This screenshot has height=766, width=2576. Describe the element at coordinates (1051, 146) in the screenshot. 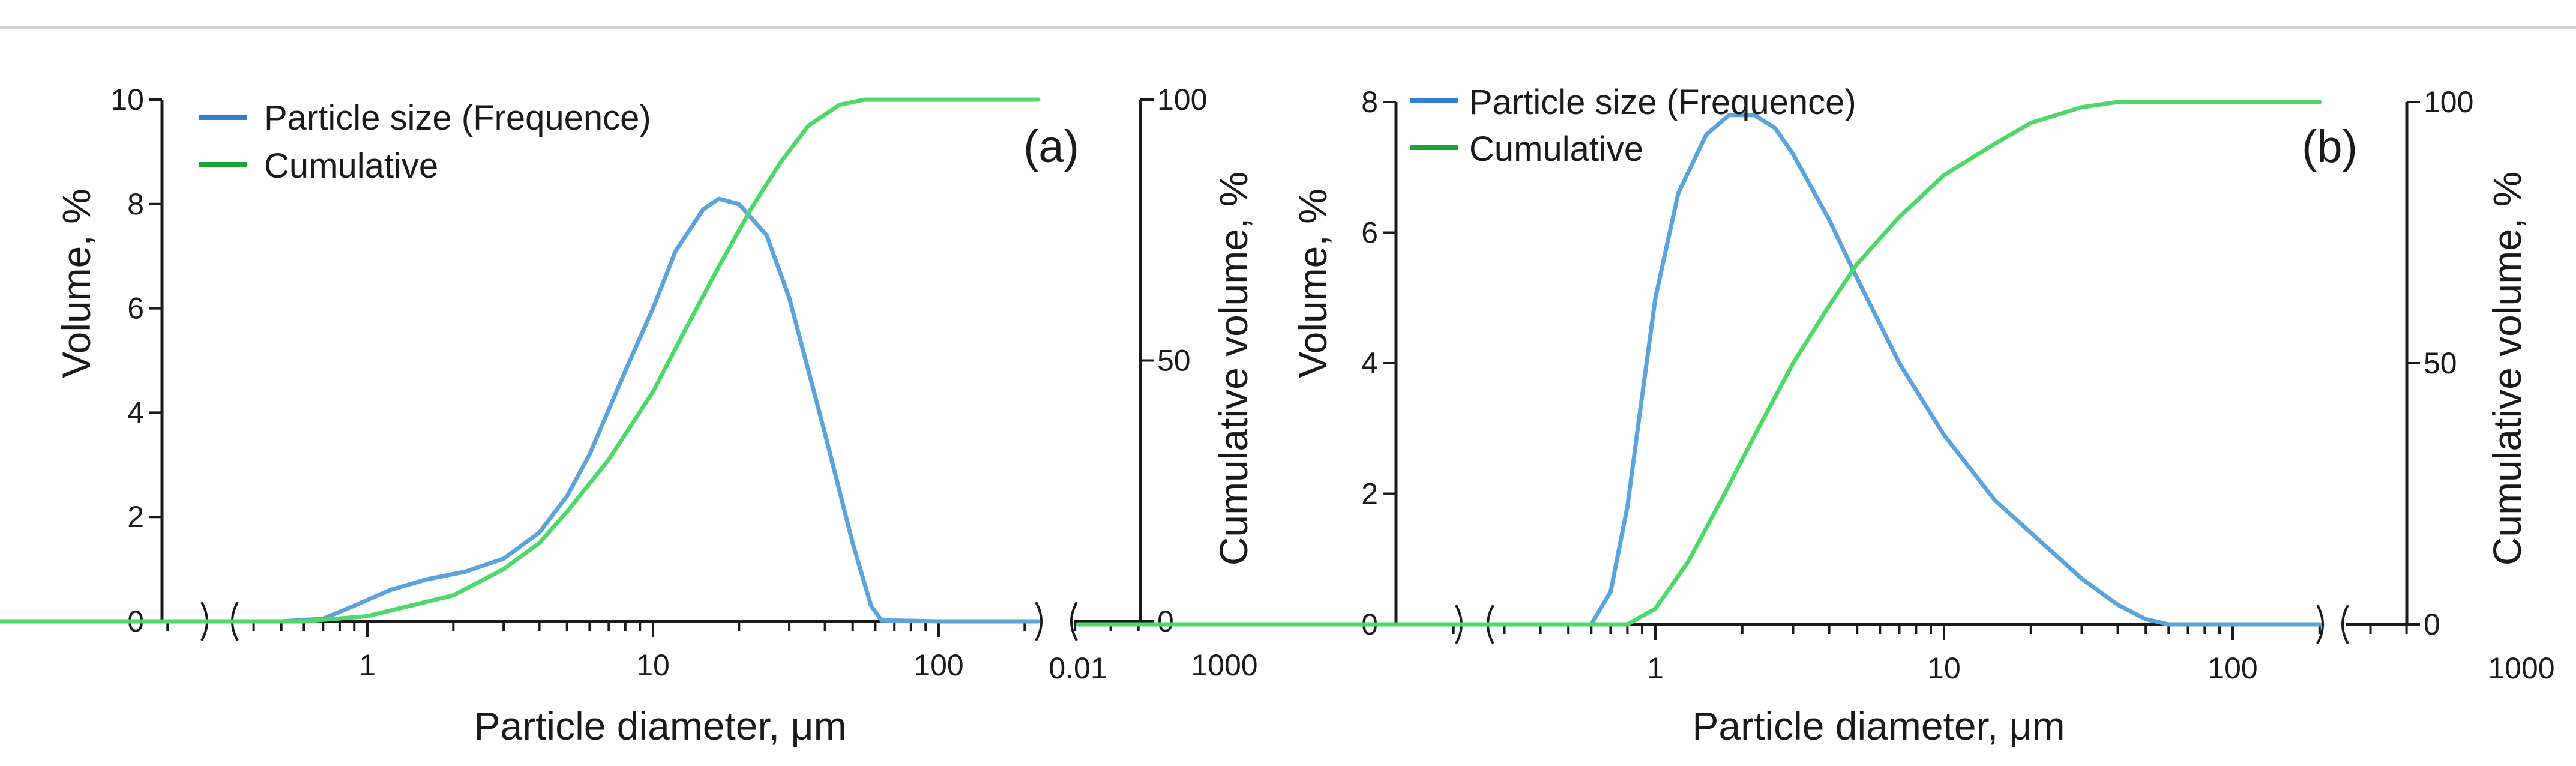

I see `panel-label: (a)` at that location.